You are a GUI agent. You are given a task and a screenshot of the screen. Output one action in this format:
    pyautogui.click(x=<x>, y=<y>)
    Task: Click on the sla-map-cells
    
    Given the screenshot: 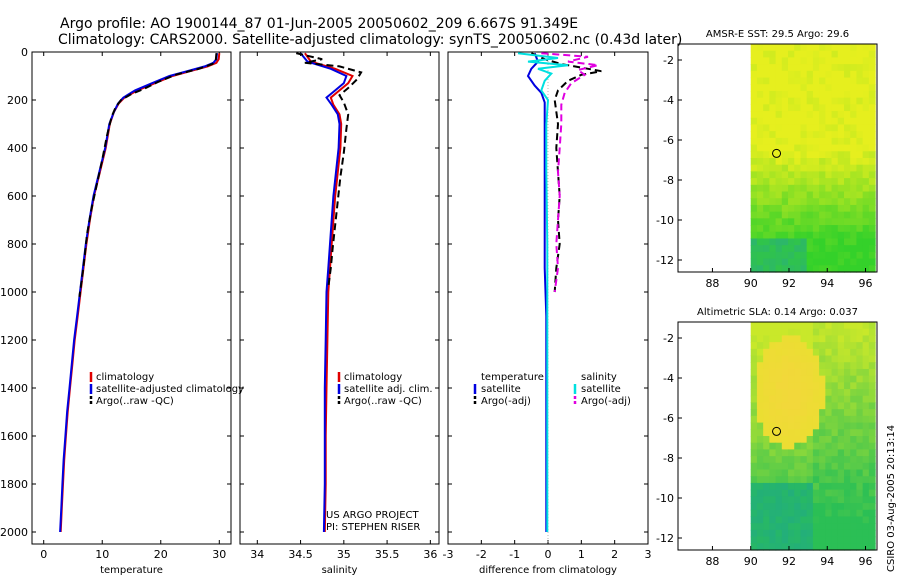 What is the action you would take?
    pyautogui.click(x=813, y=436)
    